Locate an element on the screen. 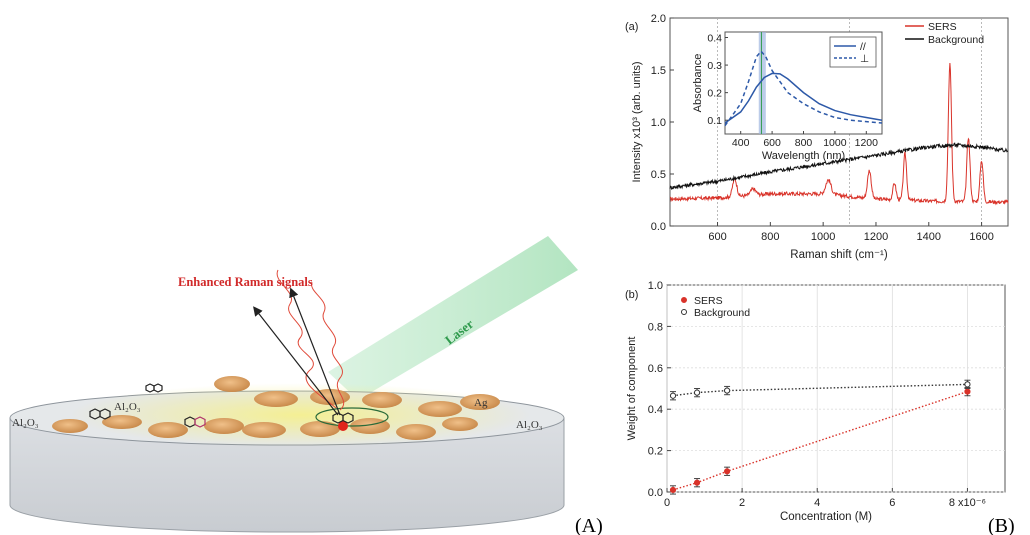  trend-line-sers is located at coordinates (820, 440).